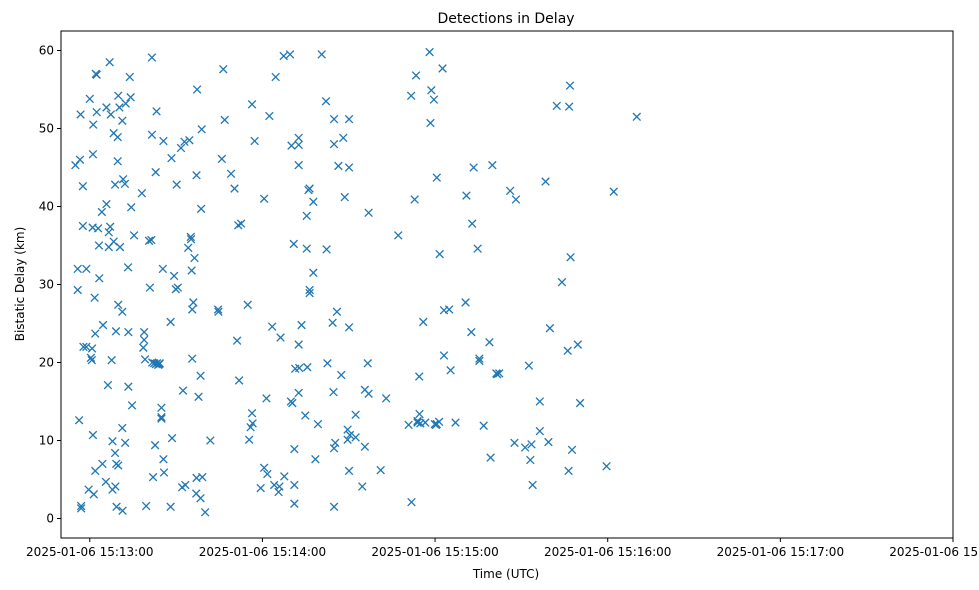 The image size is (979, 590). Describe the element at coordinates (50, 285) in the screenshot. I see `y-axis-ticks: 0 10 20 30 40 50 60` at that location.